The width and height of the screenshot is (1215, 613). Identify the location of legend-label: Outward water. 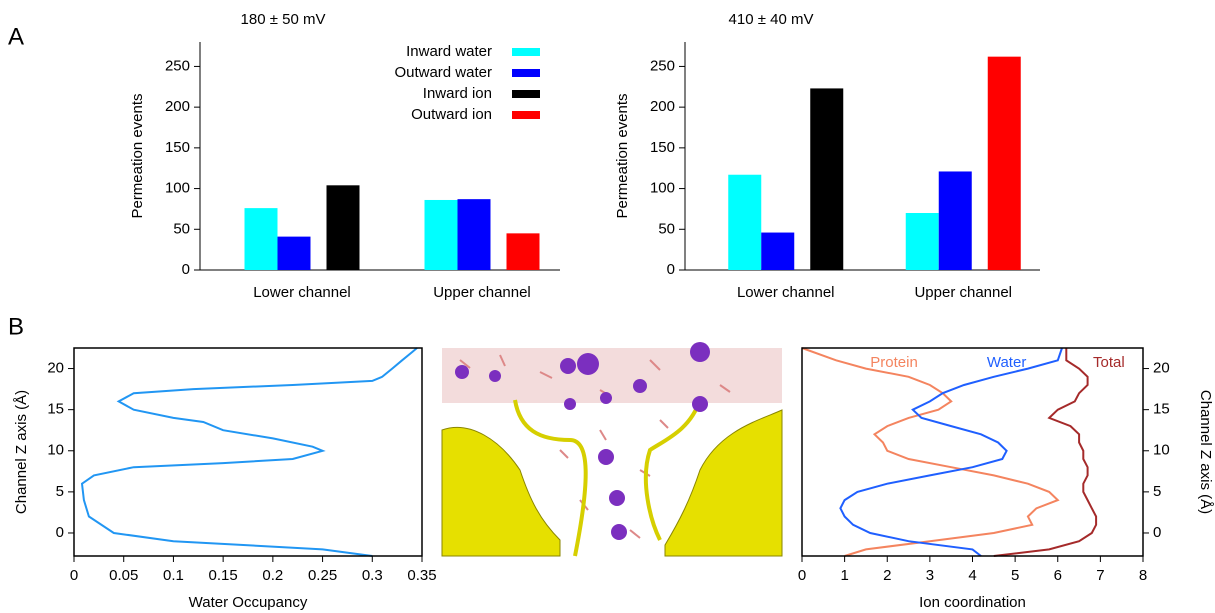
(443, 72).